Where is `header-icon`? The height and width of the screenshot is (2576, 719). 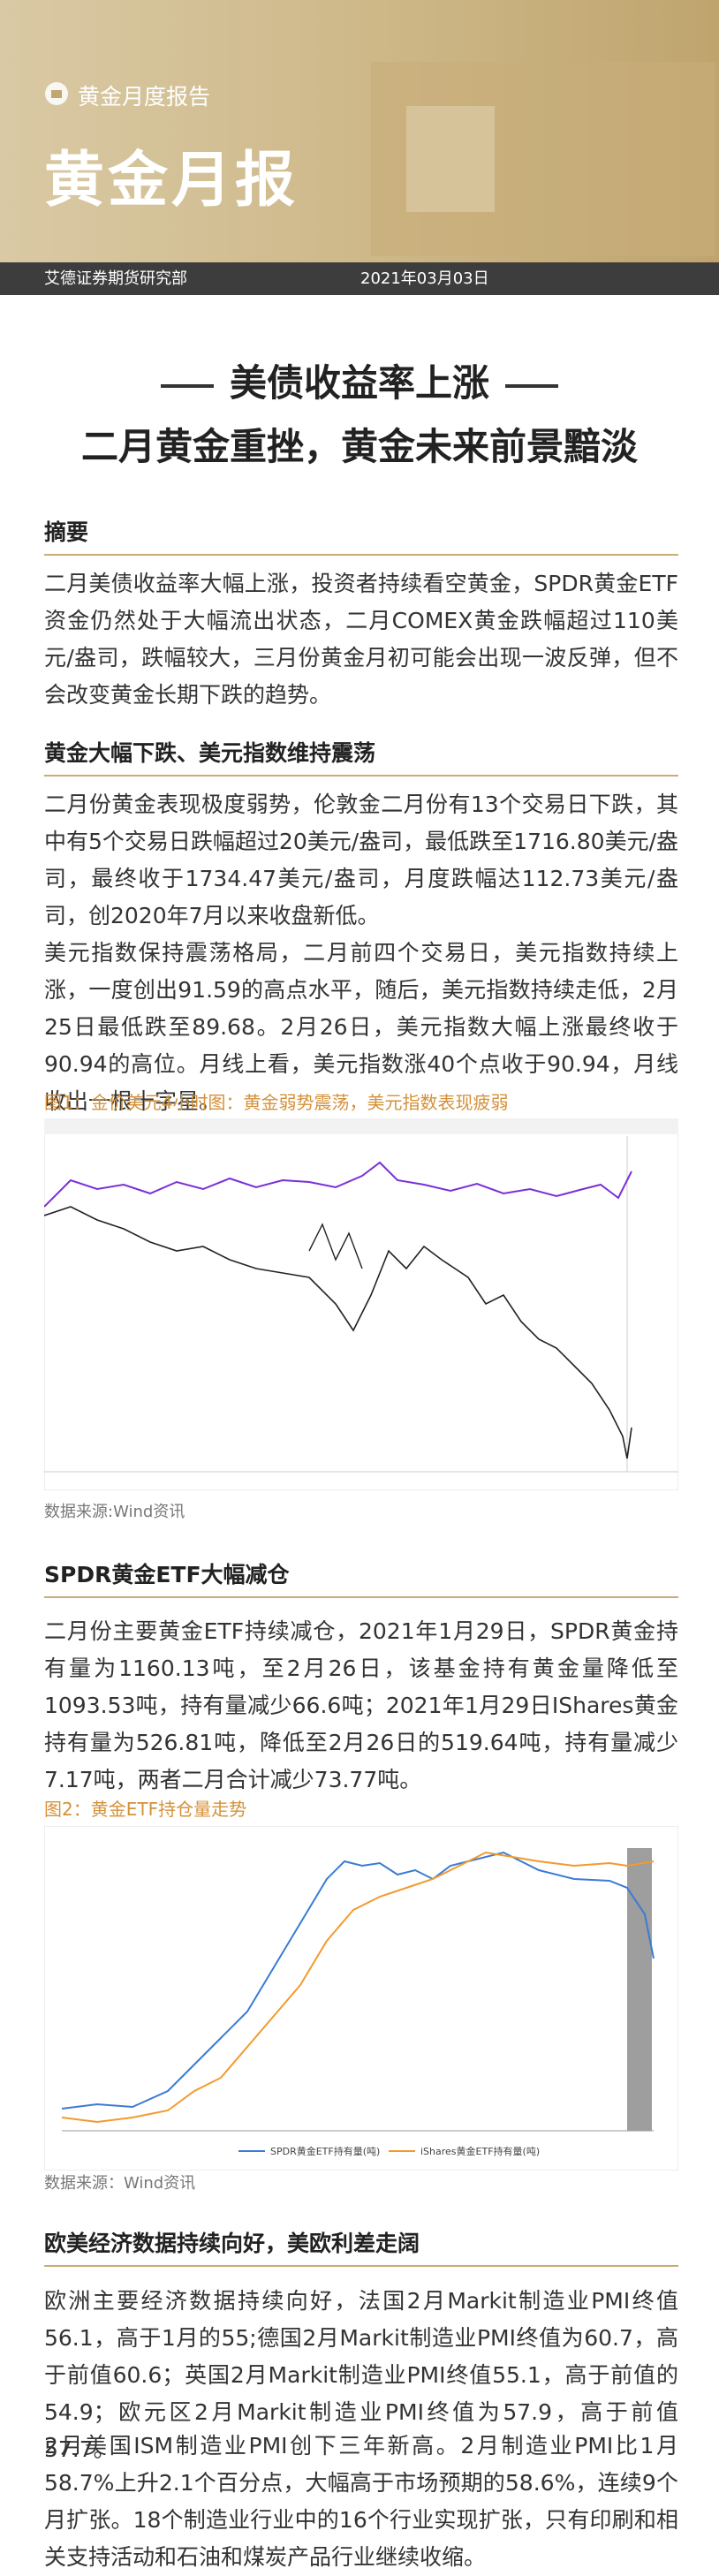
header-icon is located at coordinates (56, 94).